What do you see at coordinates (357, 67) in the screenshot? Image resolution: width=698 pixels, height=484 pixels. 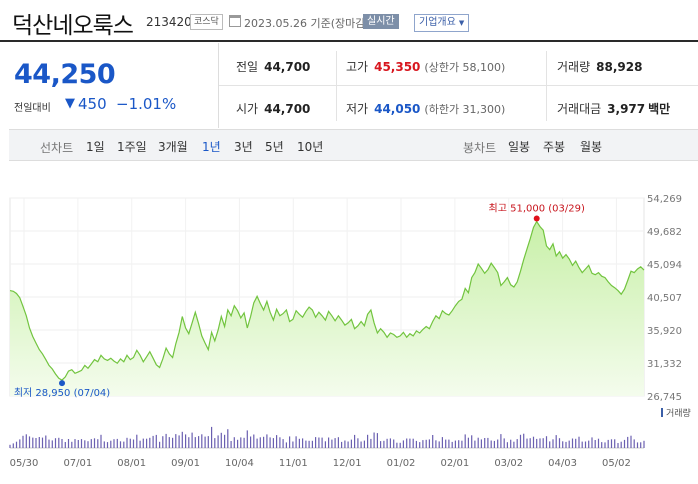 I see `stat-label: 고가` at bounding box center [357, 67].